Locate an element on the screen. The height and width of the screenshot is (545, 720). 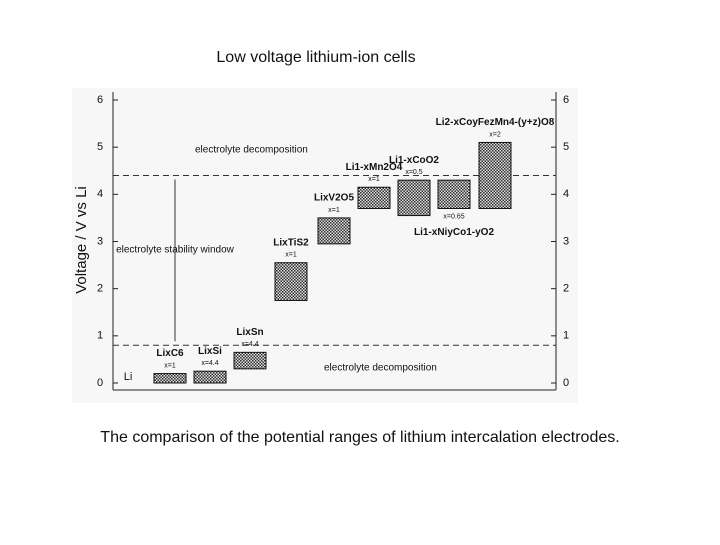
y2-tick-label: 0 is located at coordinates (566, 383).